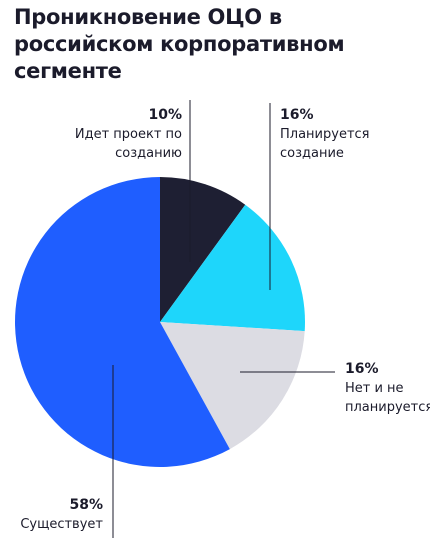  What do you see at coordinates (325, 144) in the screenshot?
I see `category-label: Планируется создание` at bounding box center [325, 144].